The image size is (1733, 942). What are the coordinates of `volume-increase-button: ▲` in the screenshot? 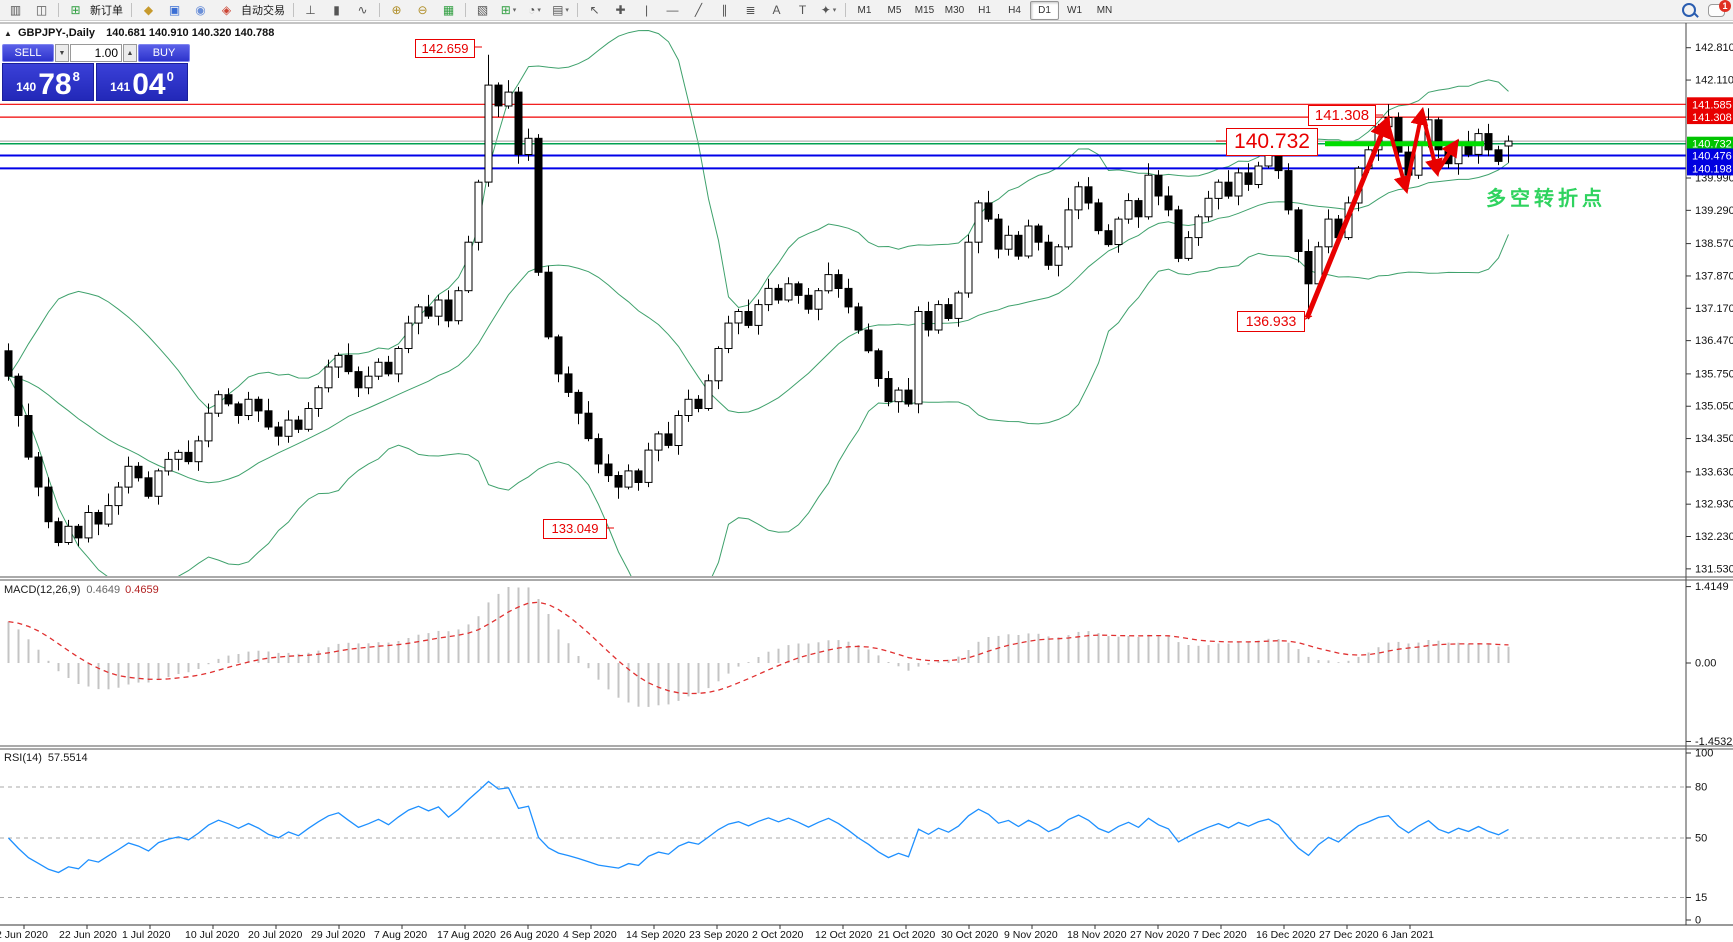 It's located at (130, 53).